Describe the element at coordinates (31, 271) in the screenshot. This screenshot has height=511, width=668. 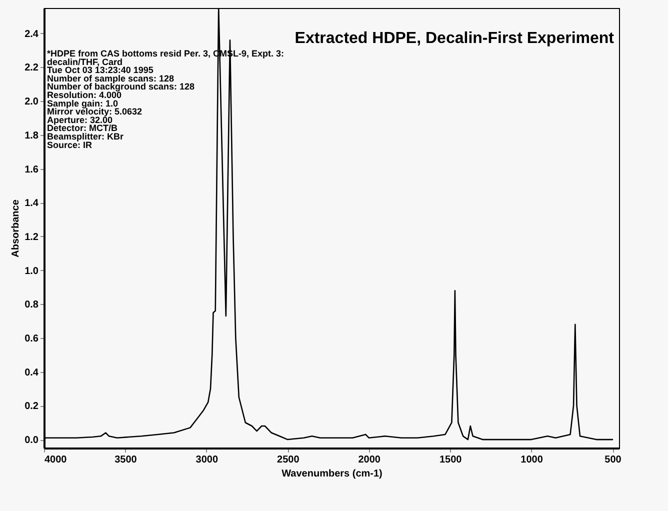
I see `y-tick-label: 1.0` at that location.